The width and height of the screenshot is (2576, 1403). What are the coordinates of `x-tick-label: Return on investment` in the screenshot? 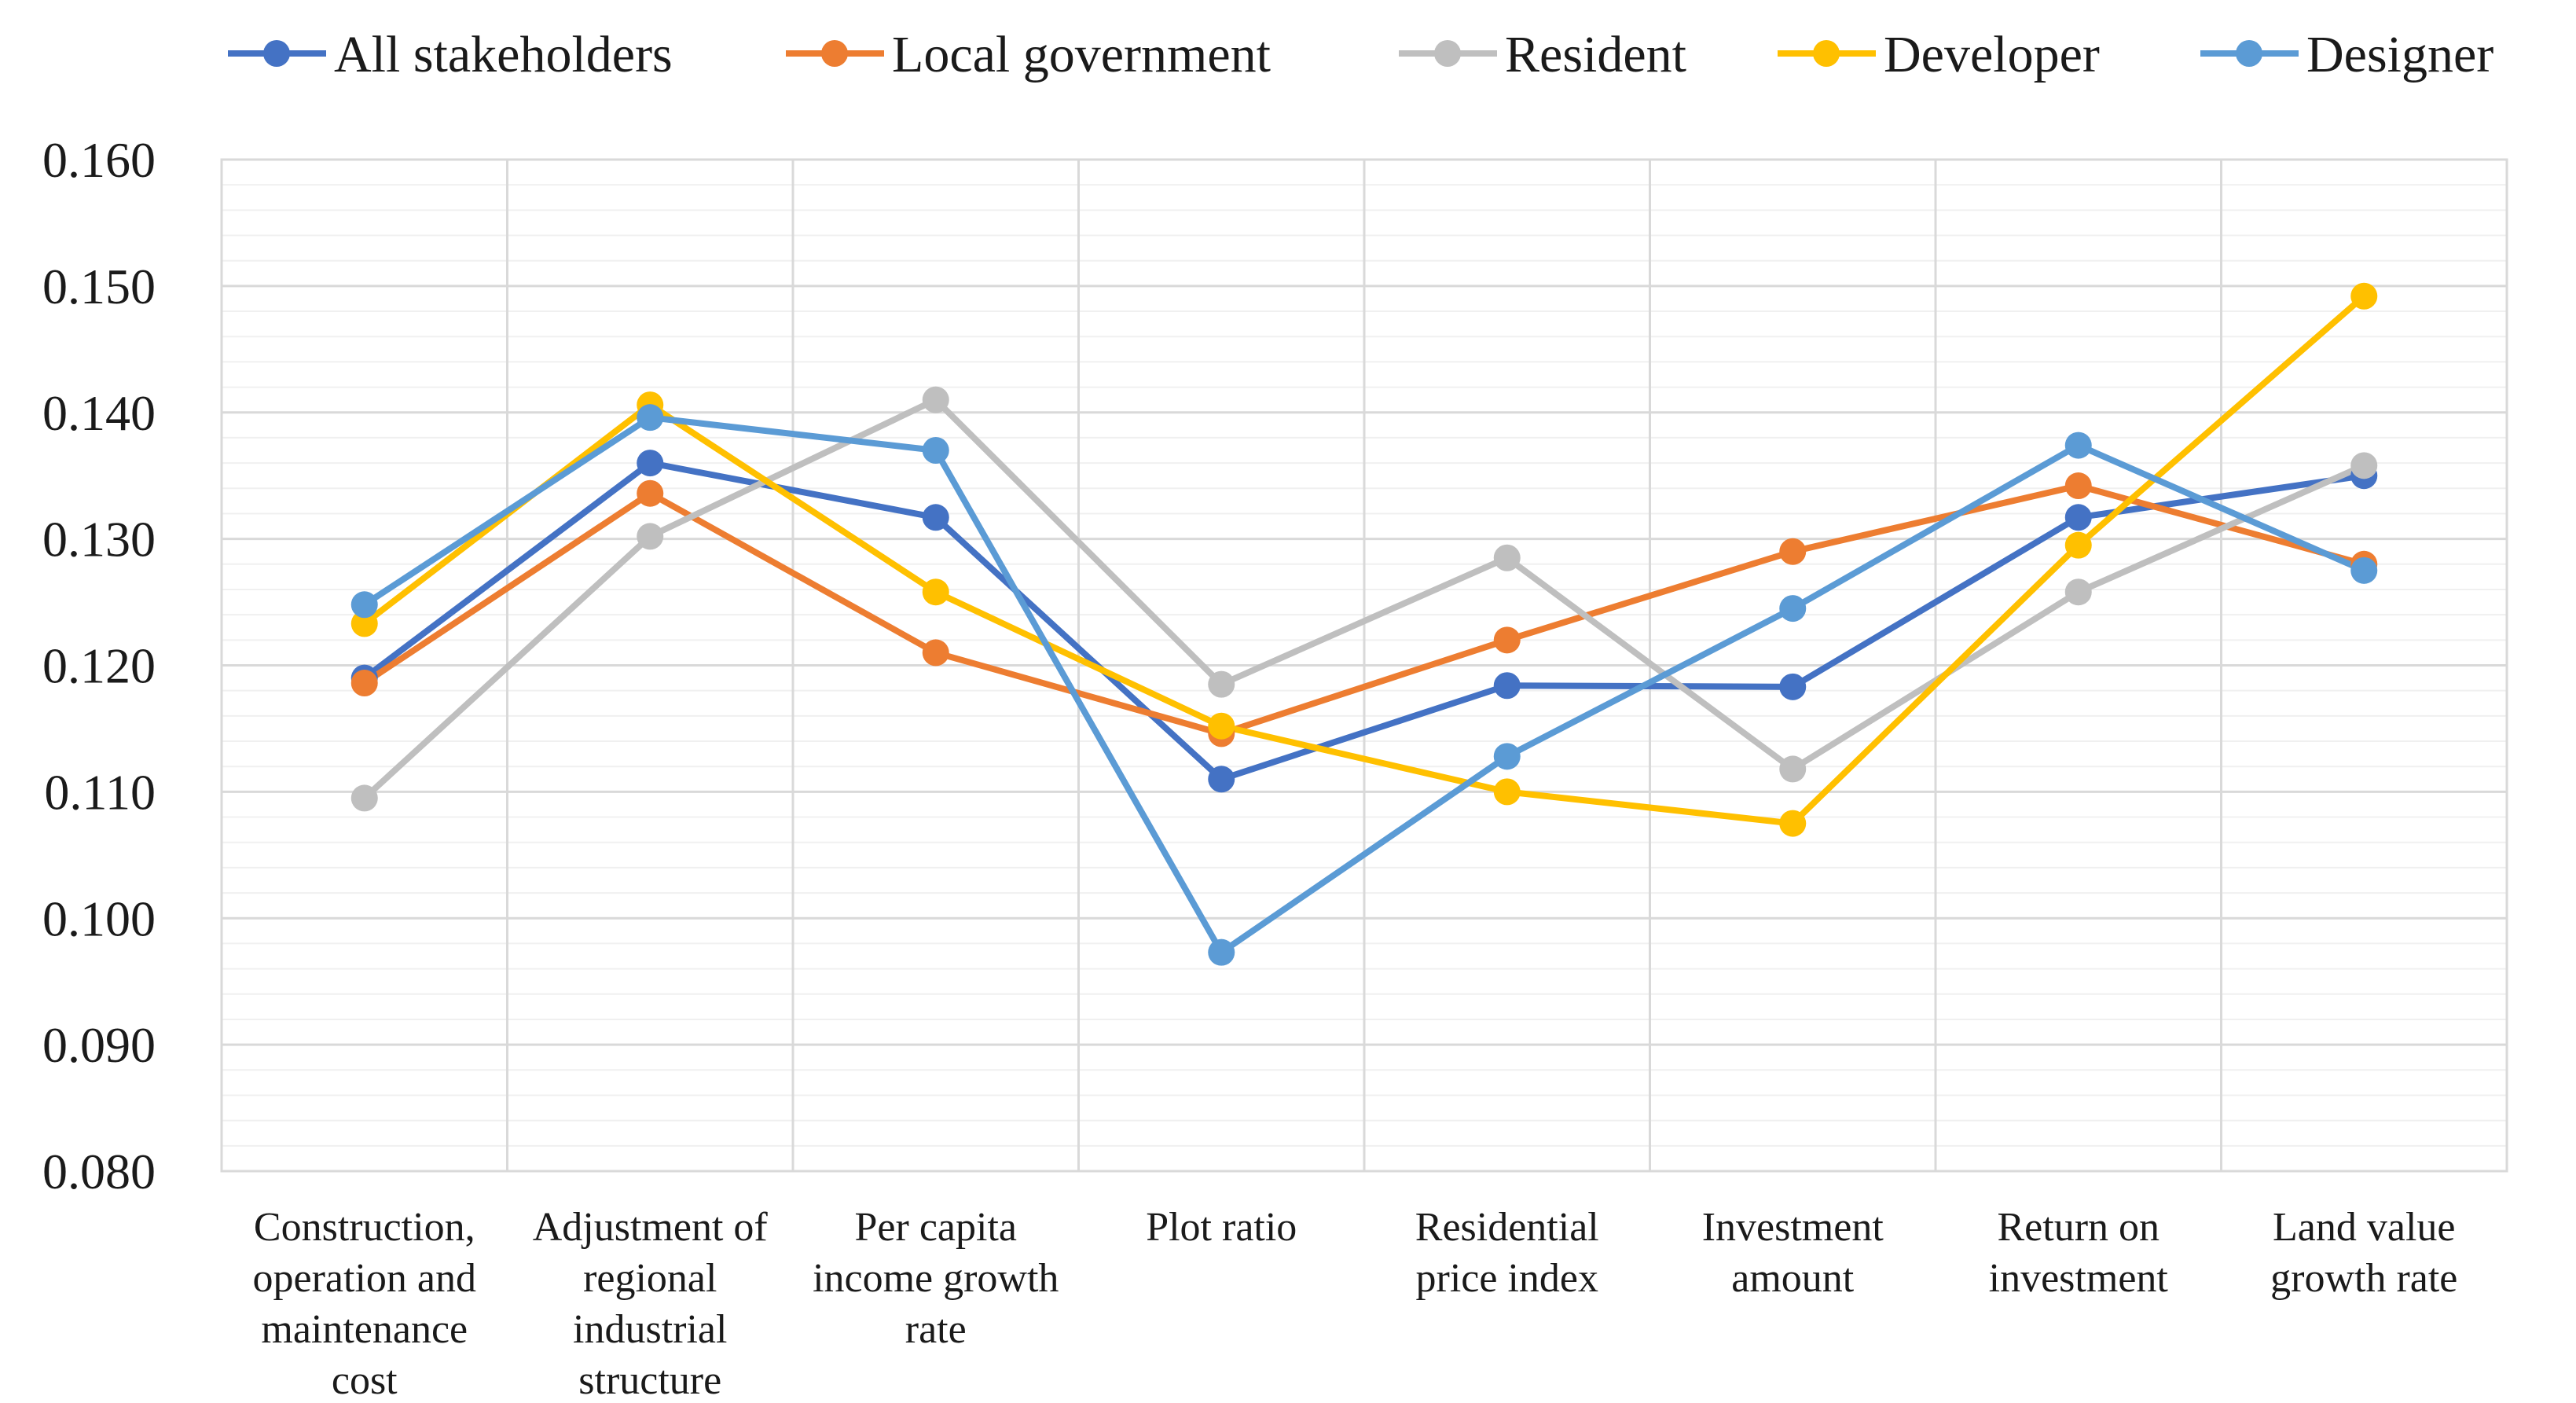 It's located at (2079, 1253).